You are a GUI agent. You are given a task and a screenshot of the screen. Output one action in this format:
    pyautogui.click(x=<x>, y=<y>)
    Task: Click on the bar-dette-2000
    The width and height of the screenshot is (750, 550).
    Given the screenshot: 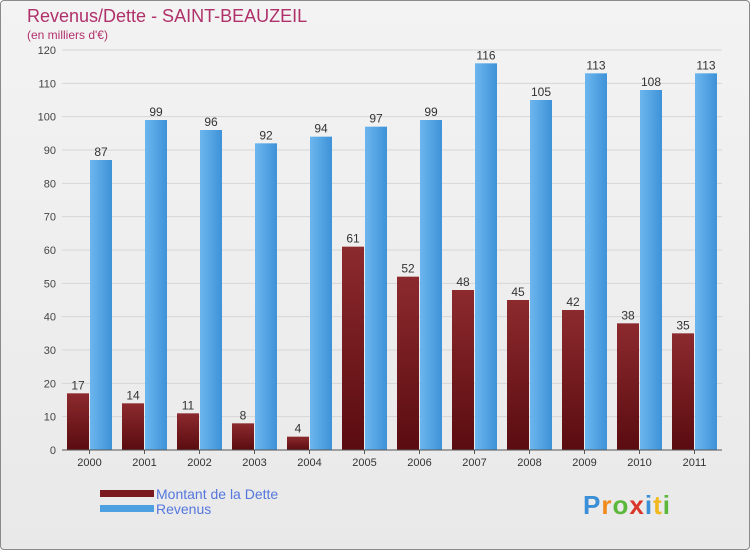 What is the action you would take?
    pyautogui.click(x=78, y=421)
    